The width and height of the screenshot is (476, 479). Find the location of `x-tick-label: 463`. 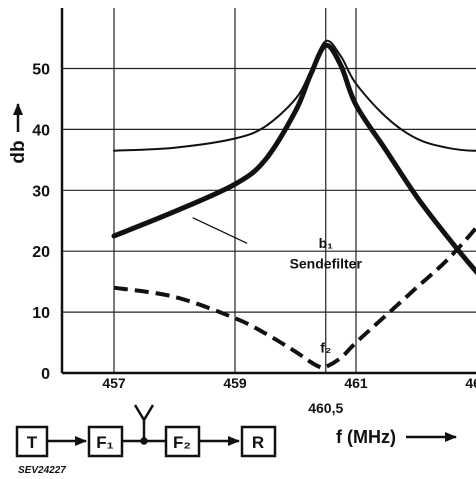

x-tick-label: 463 is located at coordinates (470, 383).